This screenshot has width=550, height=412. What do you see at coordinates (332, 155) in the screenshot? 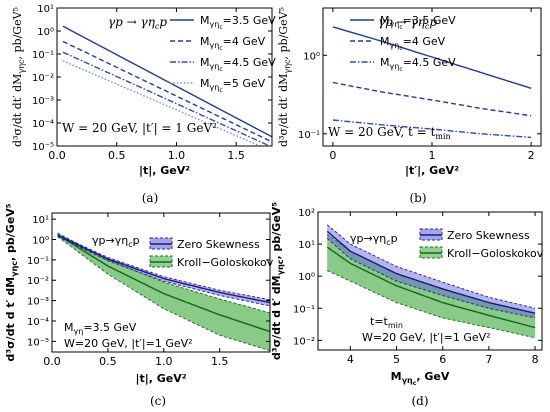
I see `x-tick-label: 0` at bounding box center [332, 155].